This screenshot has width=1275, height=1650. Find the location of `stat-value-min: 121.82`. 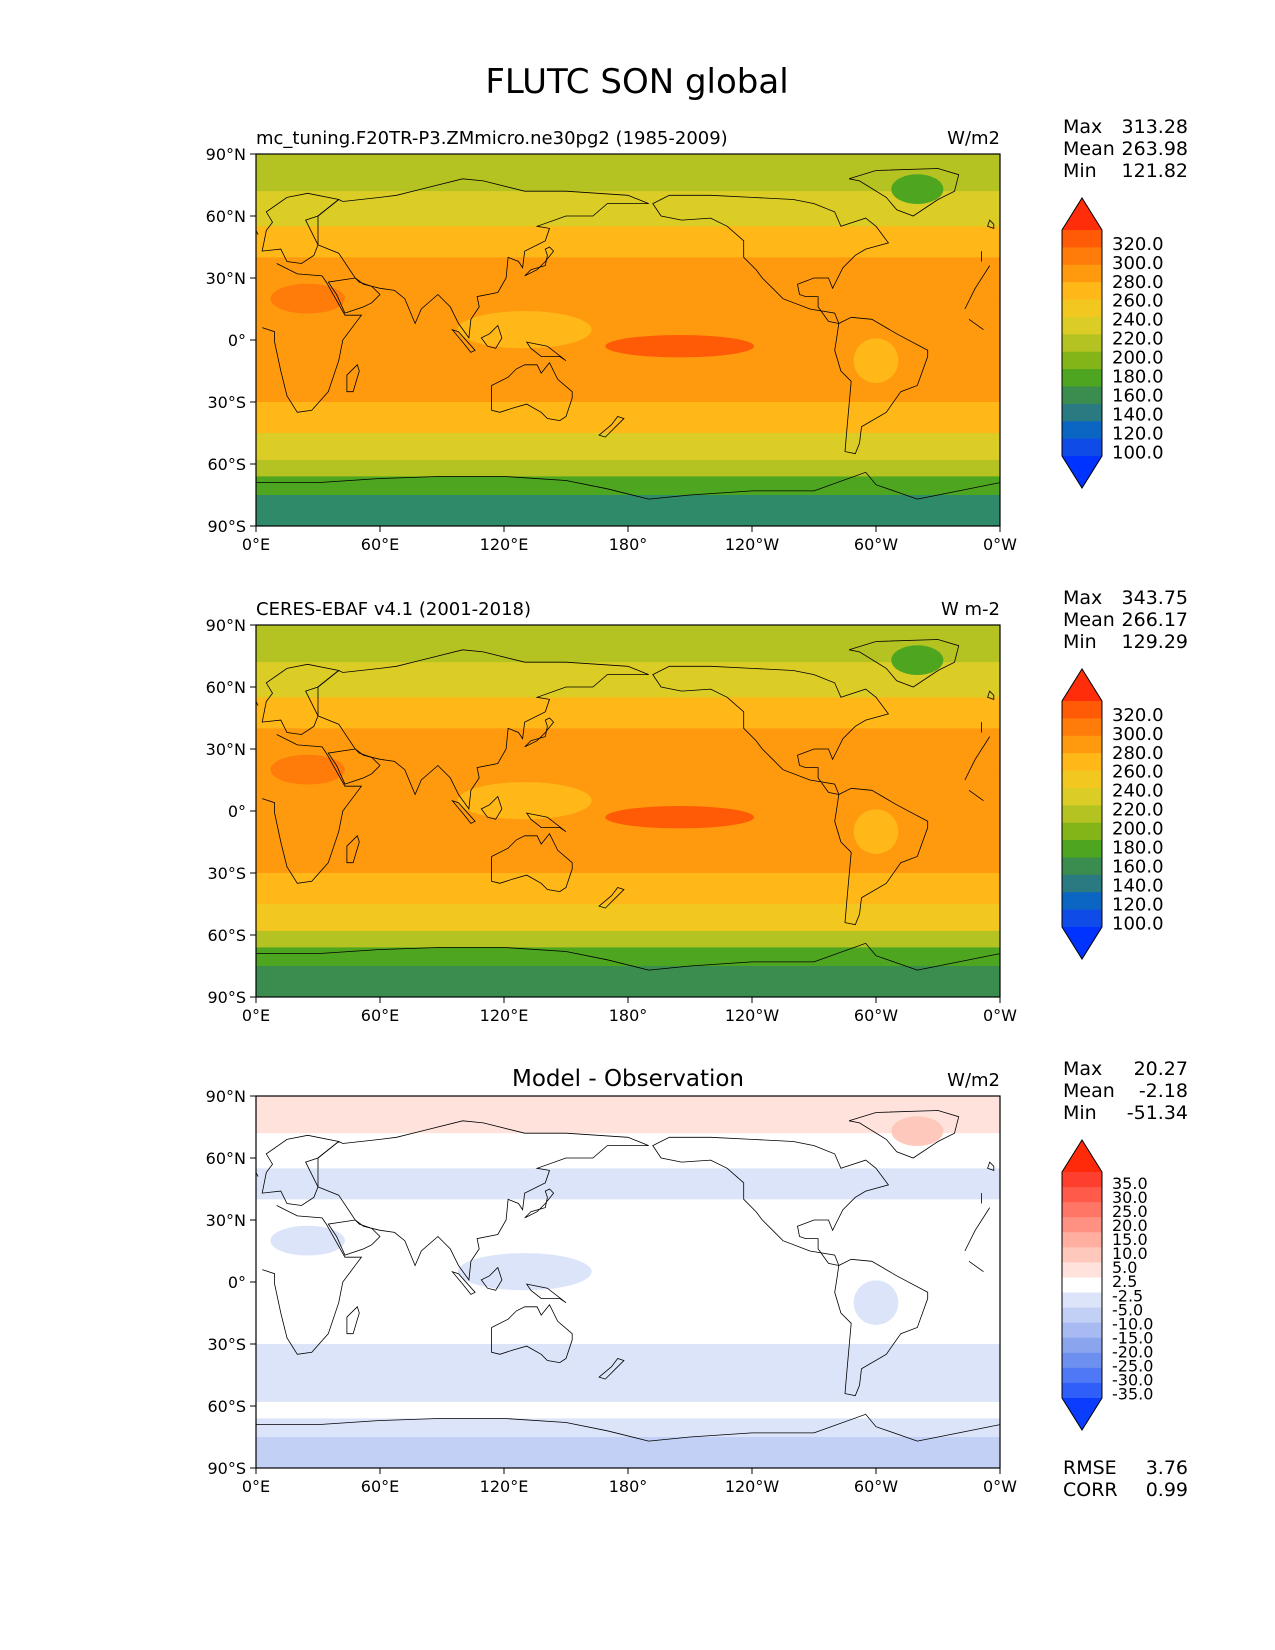

stat-value-min: 121.82 is located at coordinates (1155, 171).